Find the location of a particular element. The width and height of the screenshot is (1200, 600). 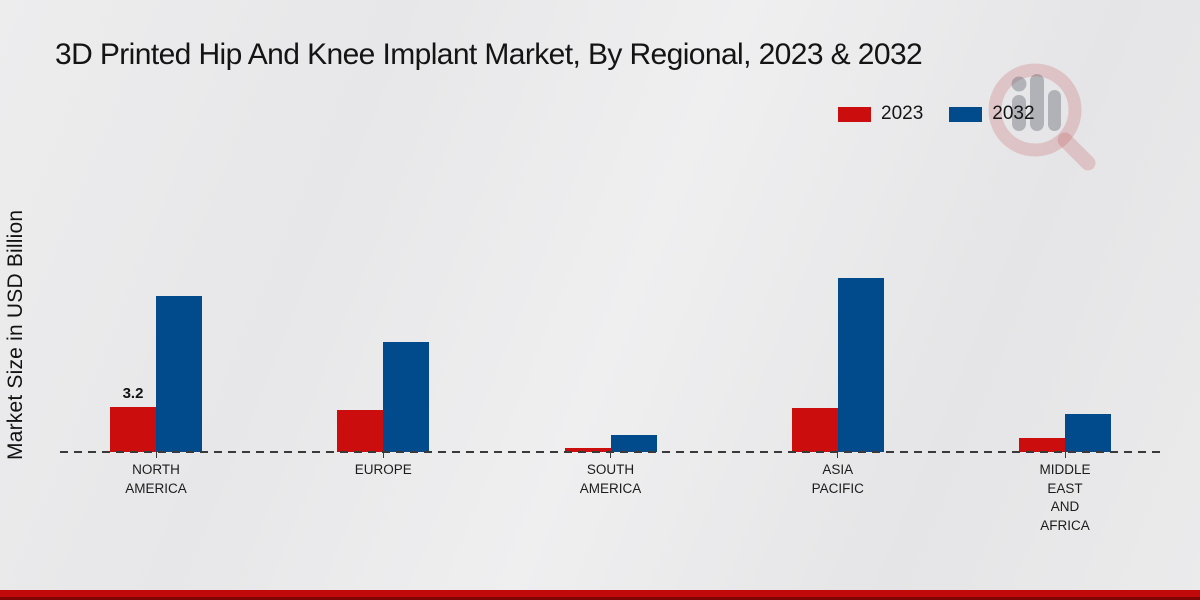

mrfr-logo-watermark is located at coordinates (1042, 117).